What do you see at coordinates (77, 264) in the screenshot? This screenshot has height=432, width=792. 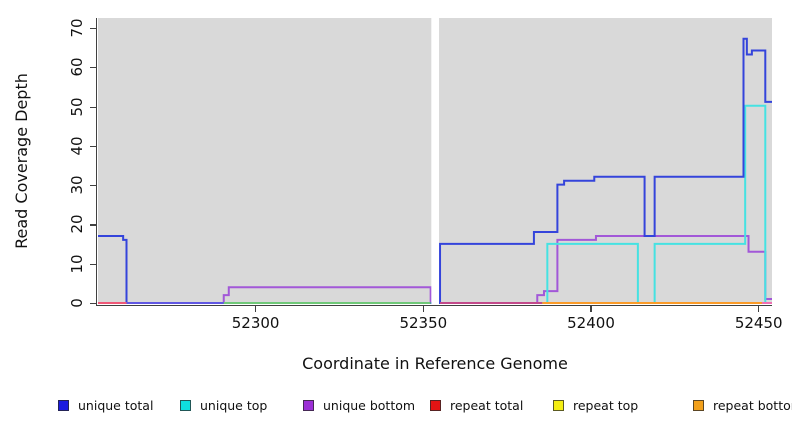 I see `y-tick-label: 10` at bounding box center [77, 264].